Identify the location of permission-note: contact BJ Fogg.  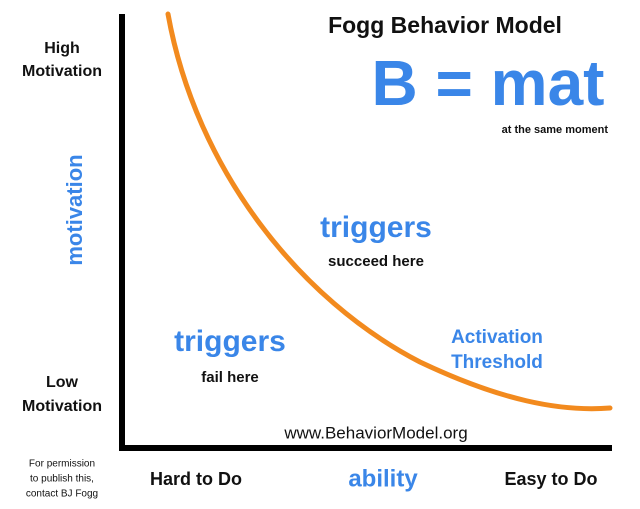
(62, 494).